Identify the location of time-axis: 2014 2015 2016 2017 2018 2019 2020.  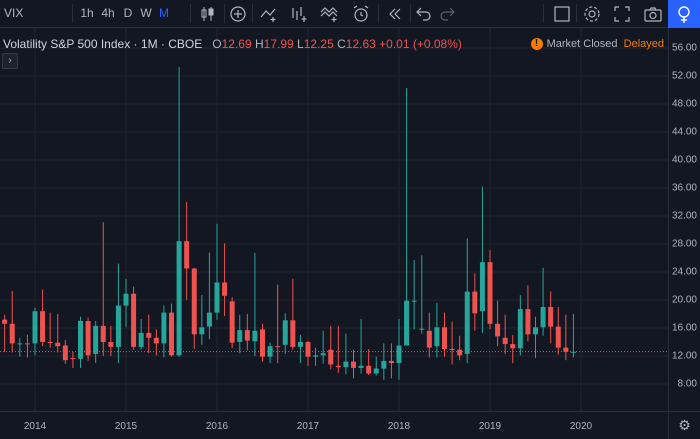
(334, 425).